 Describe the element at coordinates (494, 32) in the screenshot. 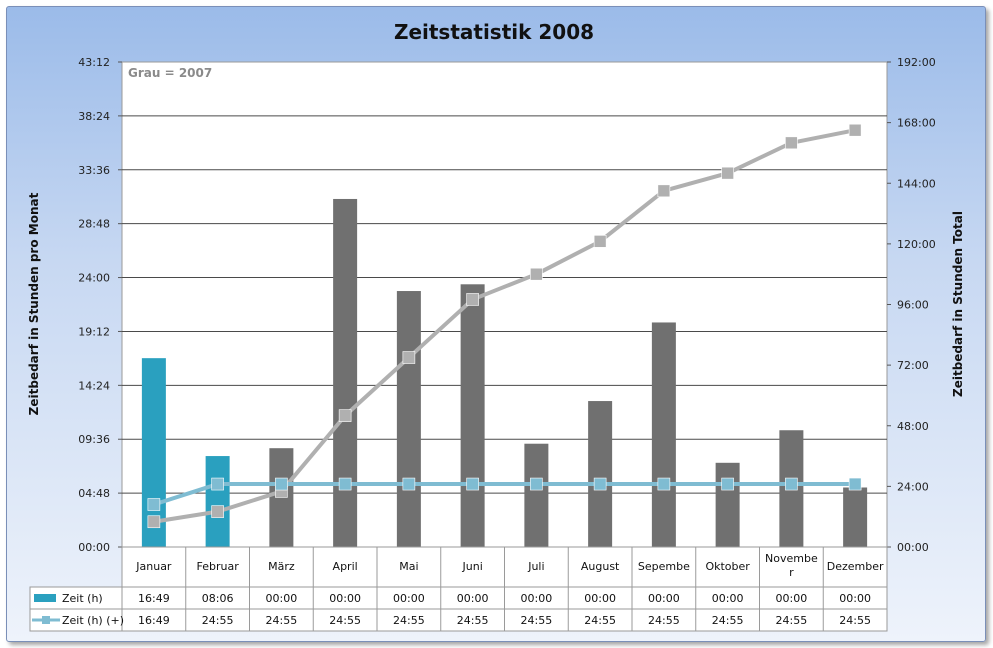

I see `chart-title: Zeitstatistik 2008` at that location.